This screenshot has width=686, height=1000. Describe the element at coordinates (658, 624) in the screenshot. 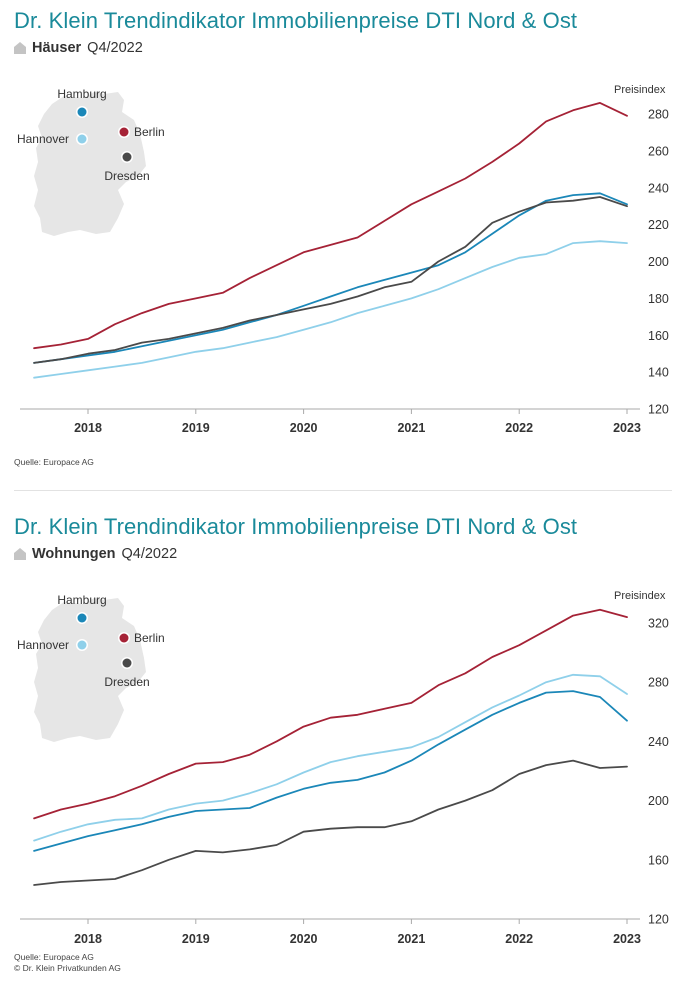

I see `y-tick-label: 320` at that location.